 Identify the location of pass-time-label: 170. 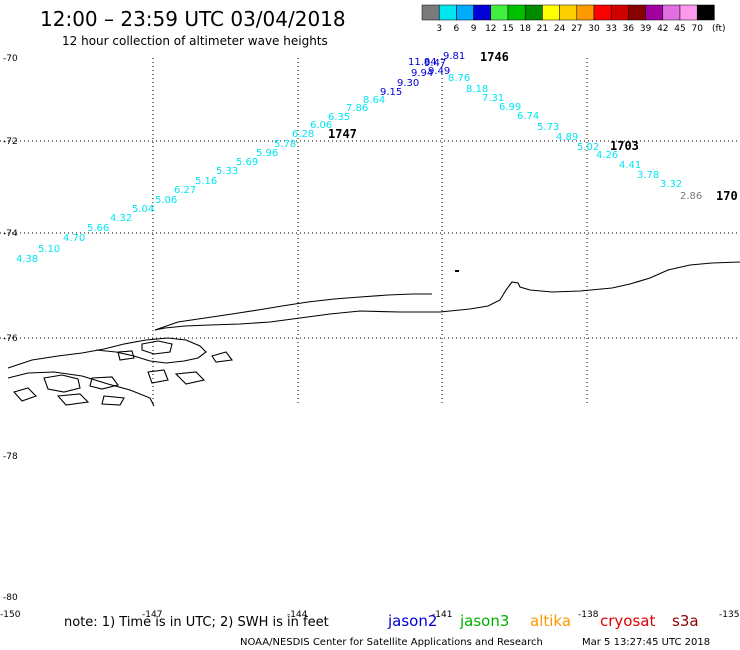
(727, 196).